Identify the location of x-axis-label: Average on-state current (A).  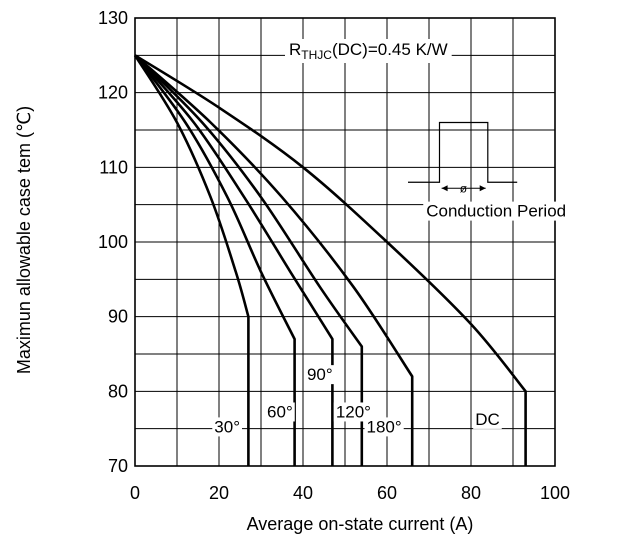
(360, 524).